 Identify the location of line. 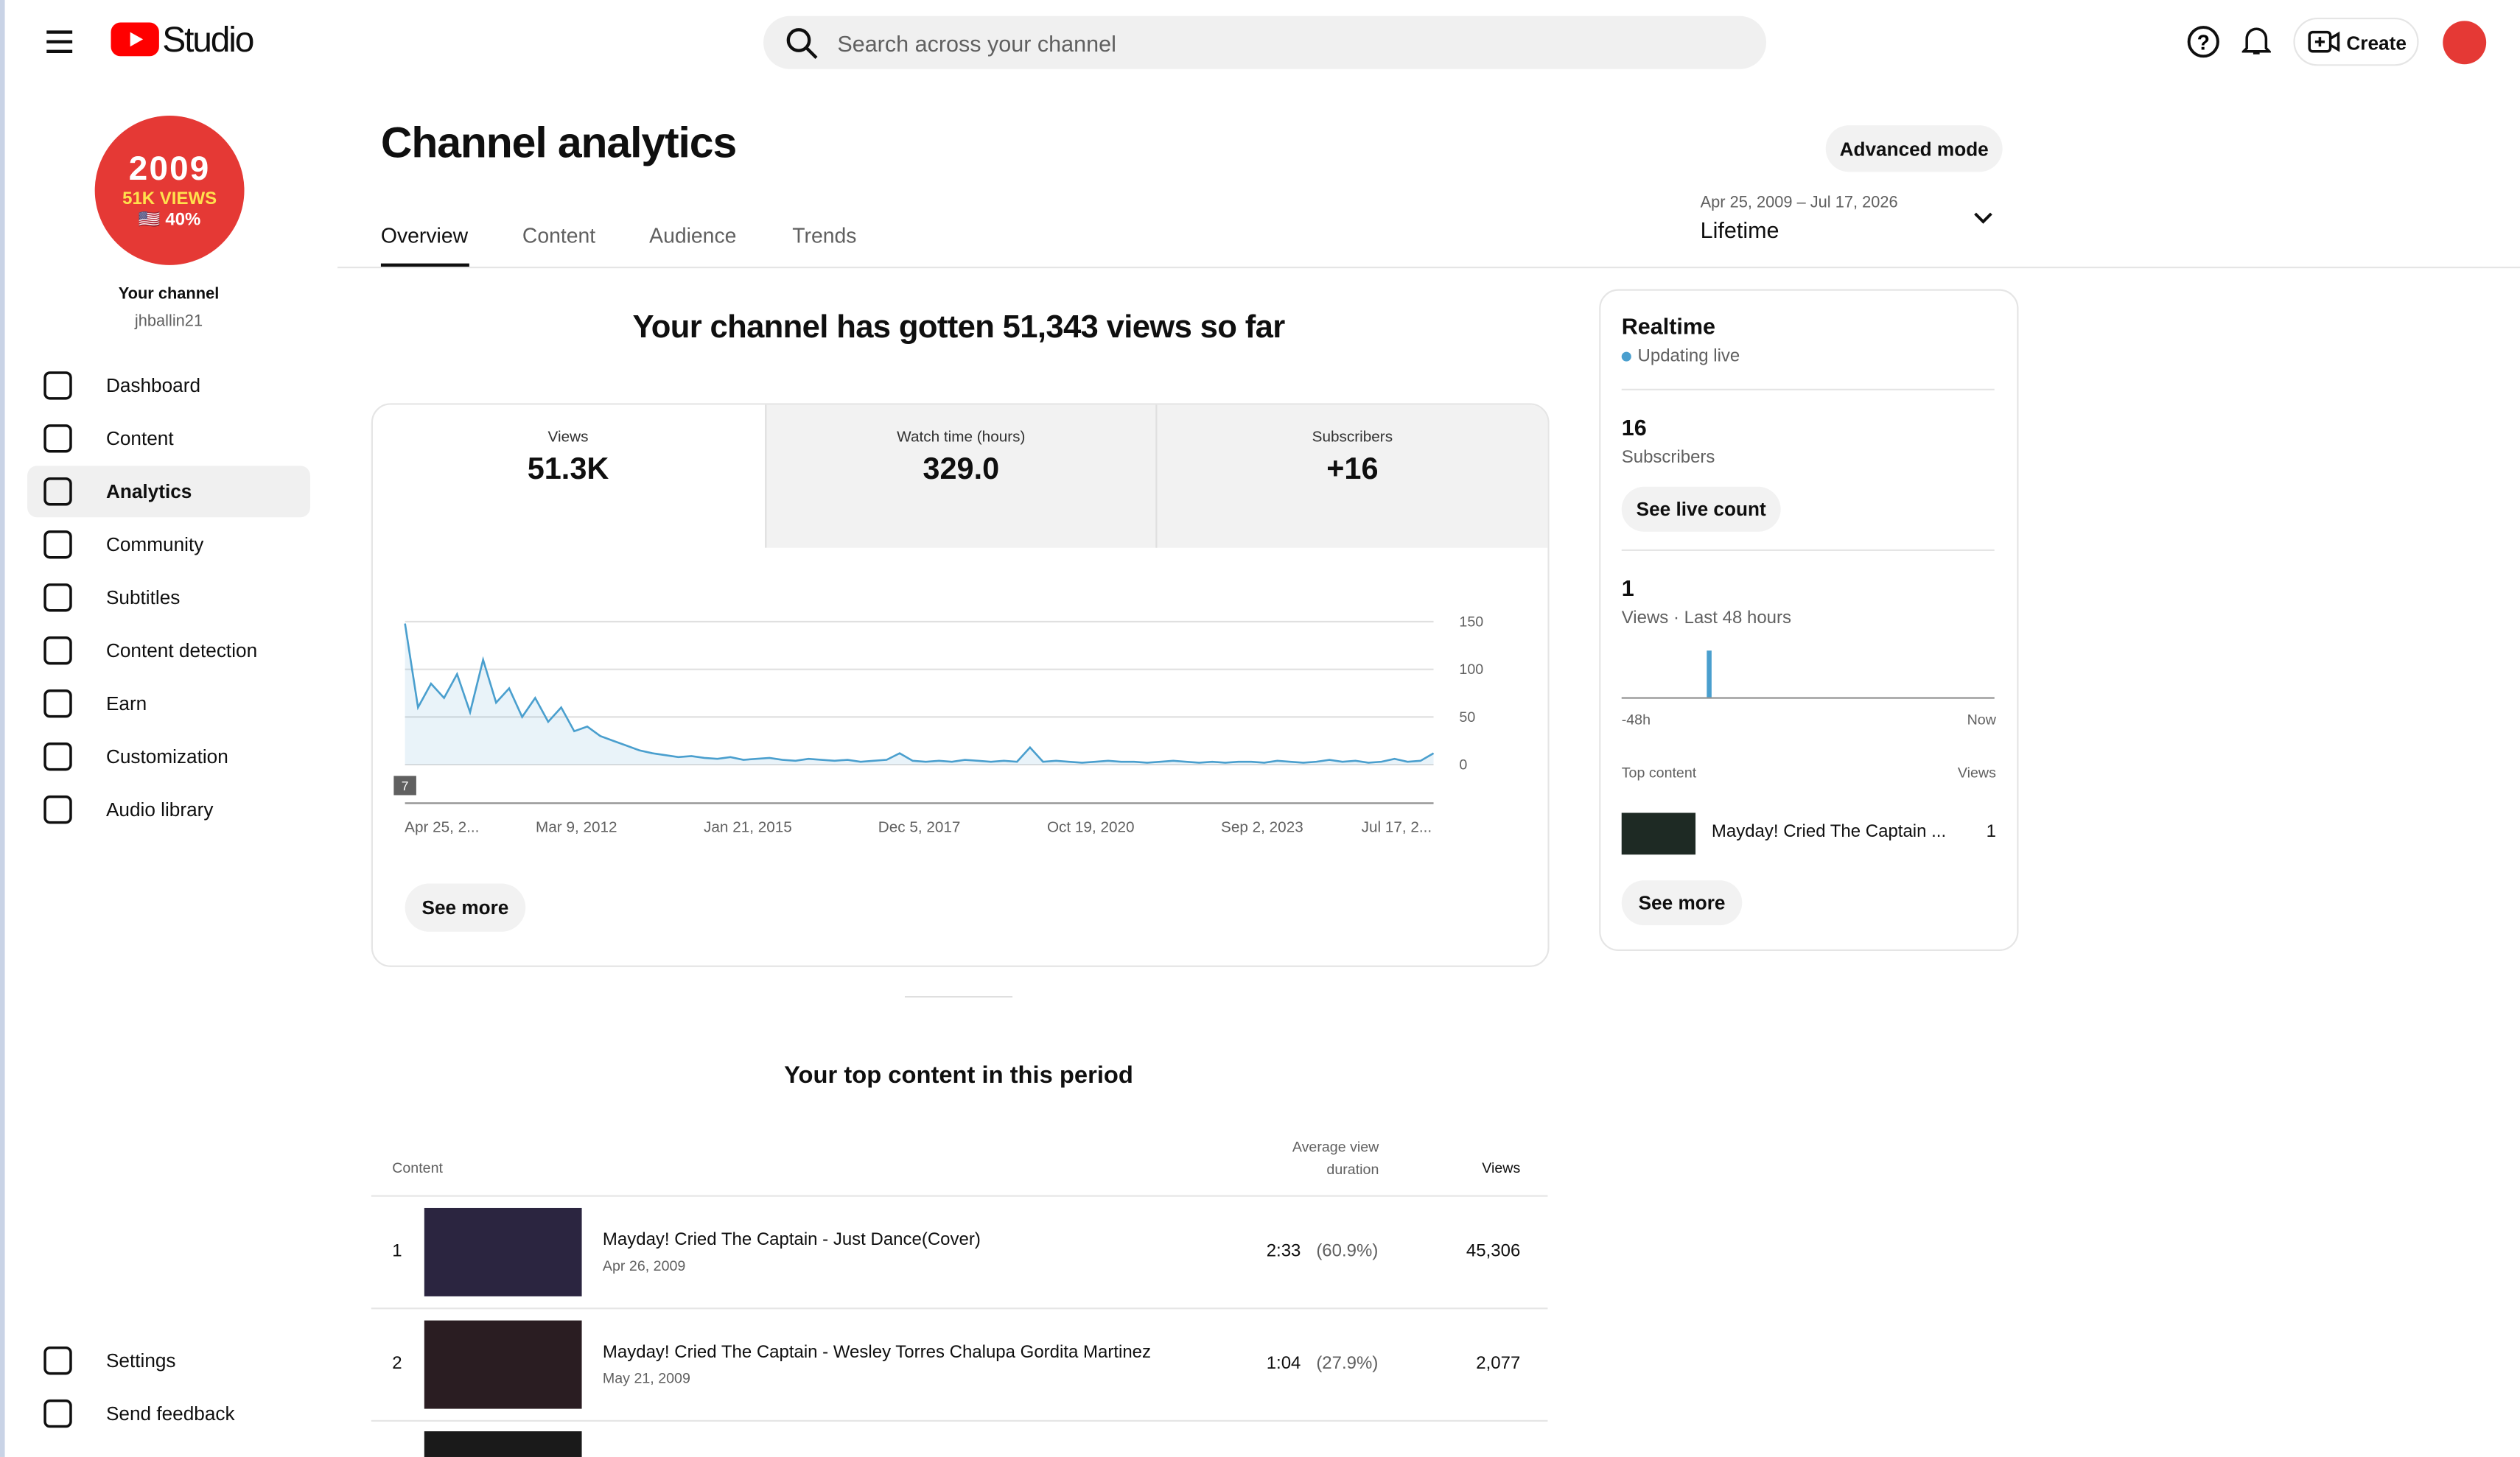
(919, 693).